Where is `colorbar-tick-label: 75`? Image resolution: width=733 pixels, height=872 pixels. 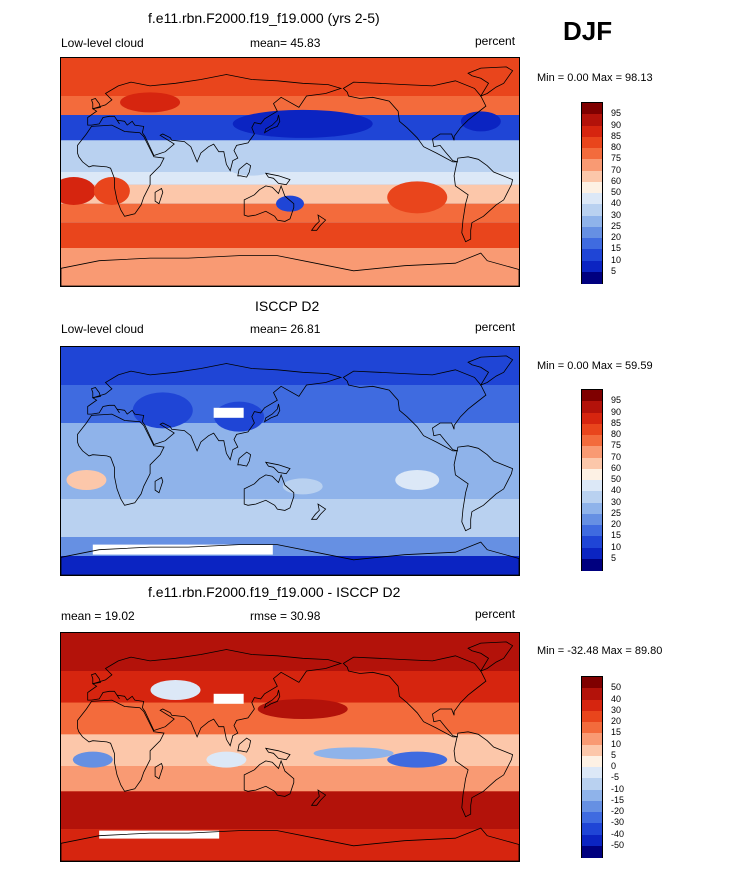
colorbar-tick-label: 75 is located at coordinates (616, 445).